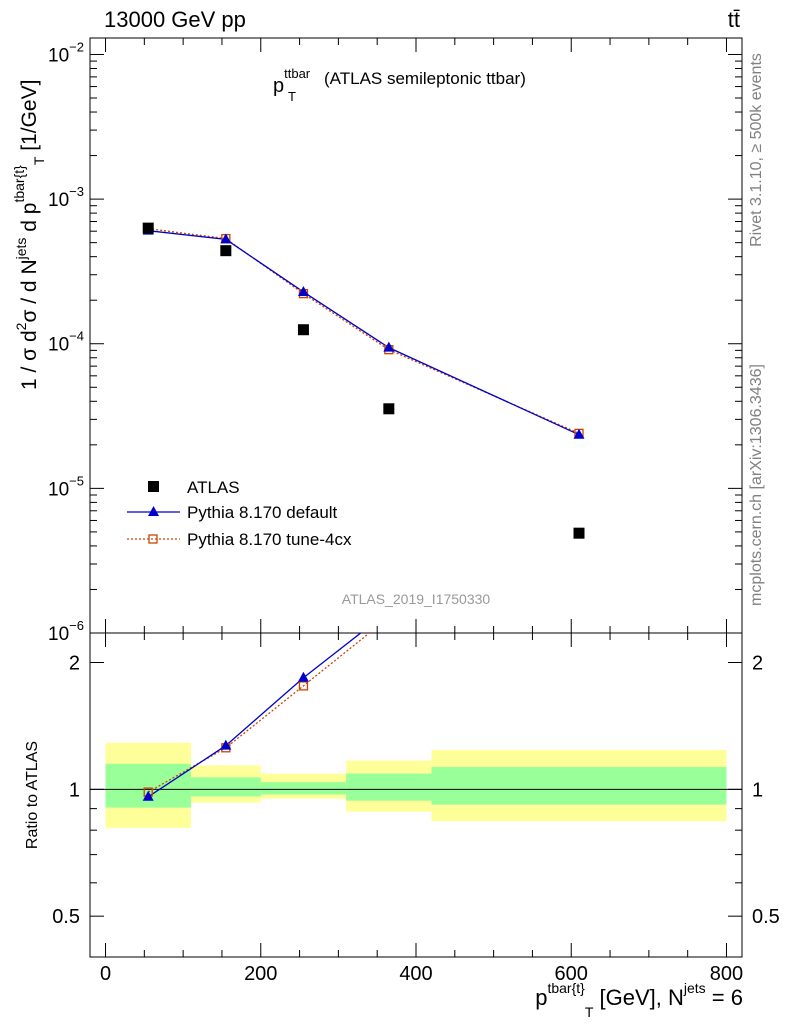 The width and height of the screenshot is (786, 1024). Describe the element at coordinates (571, 974) in the screenshot. I see `ratio-xtick-label: 600` at that location.